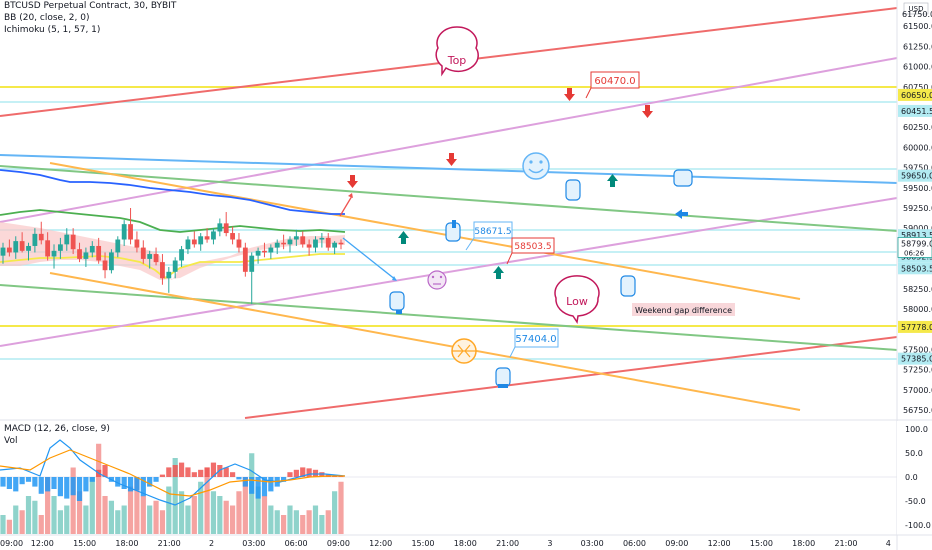 Image resolution: width=932 pixels, height=550 pixels. What do you see at coordinates (346, 206) in the screenshot?
I see `projection-up-line` at bounding box center [346, 206].